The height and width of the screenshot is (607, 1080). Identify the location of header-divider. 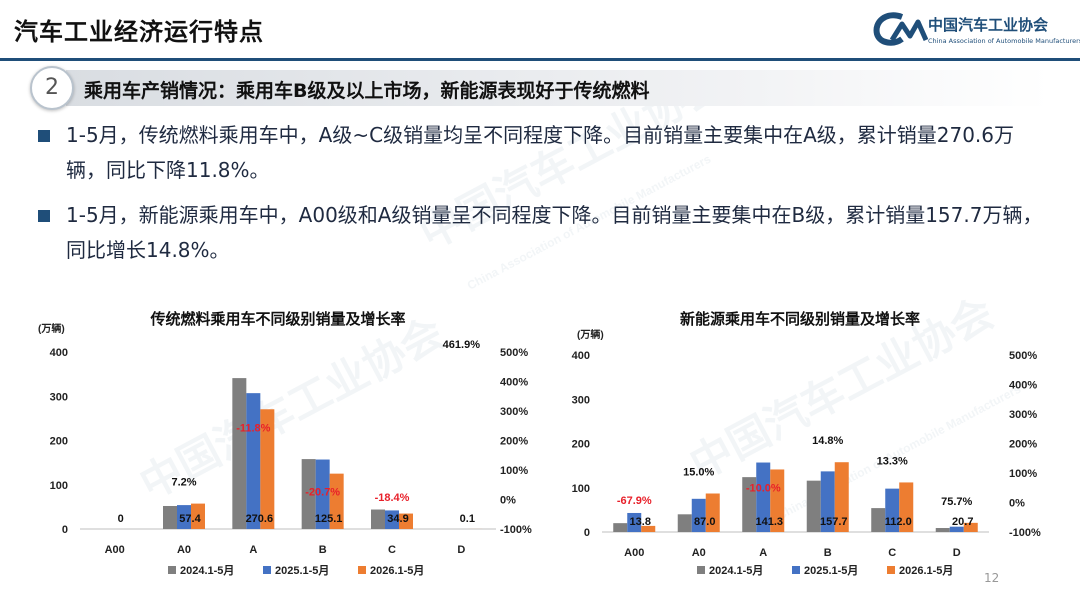
(540, 59).